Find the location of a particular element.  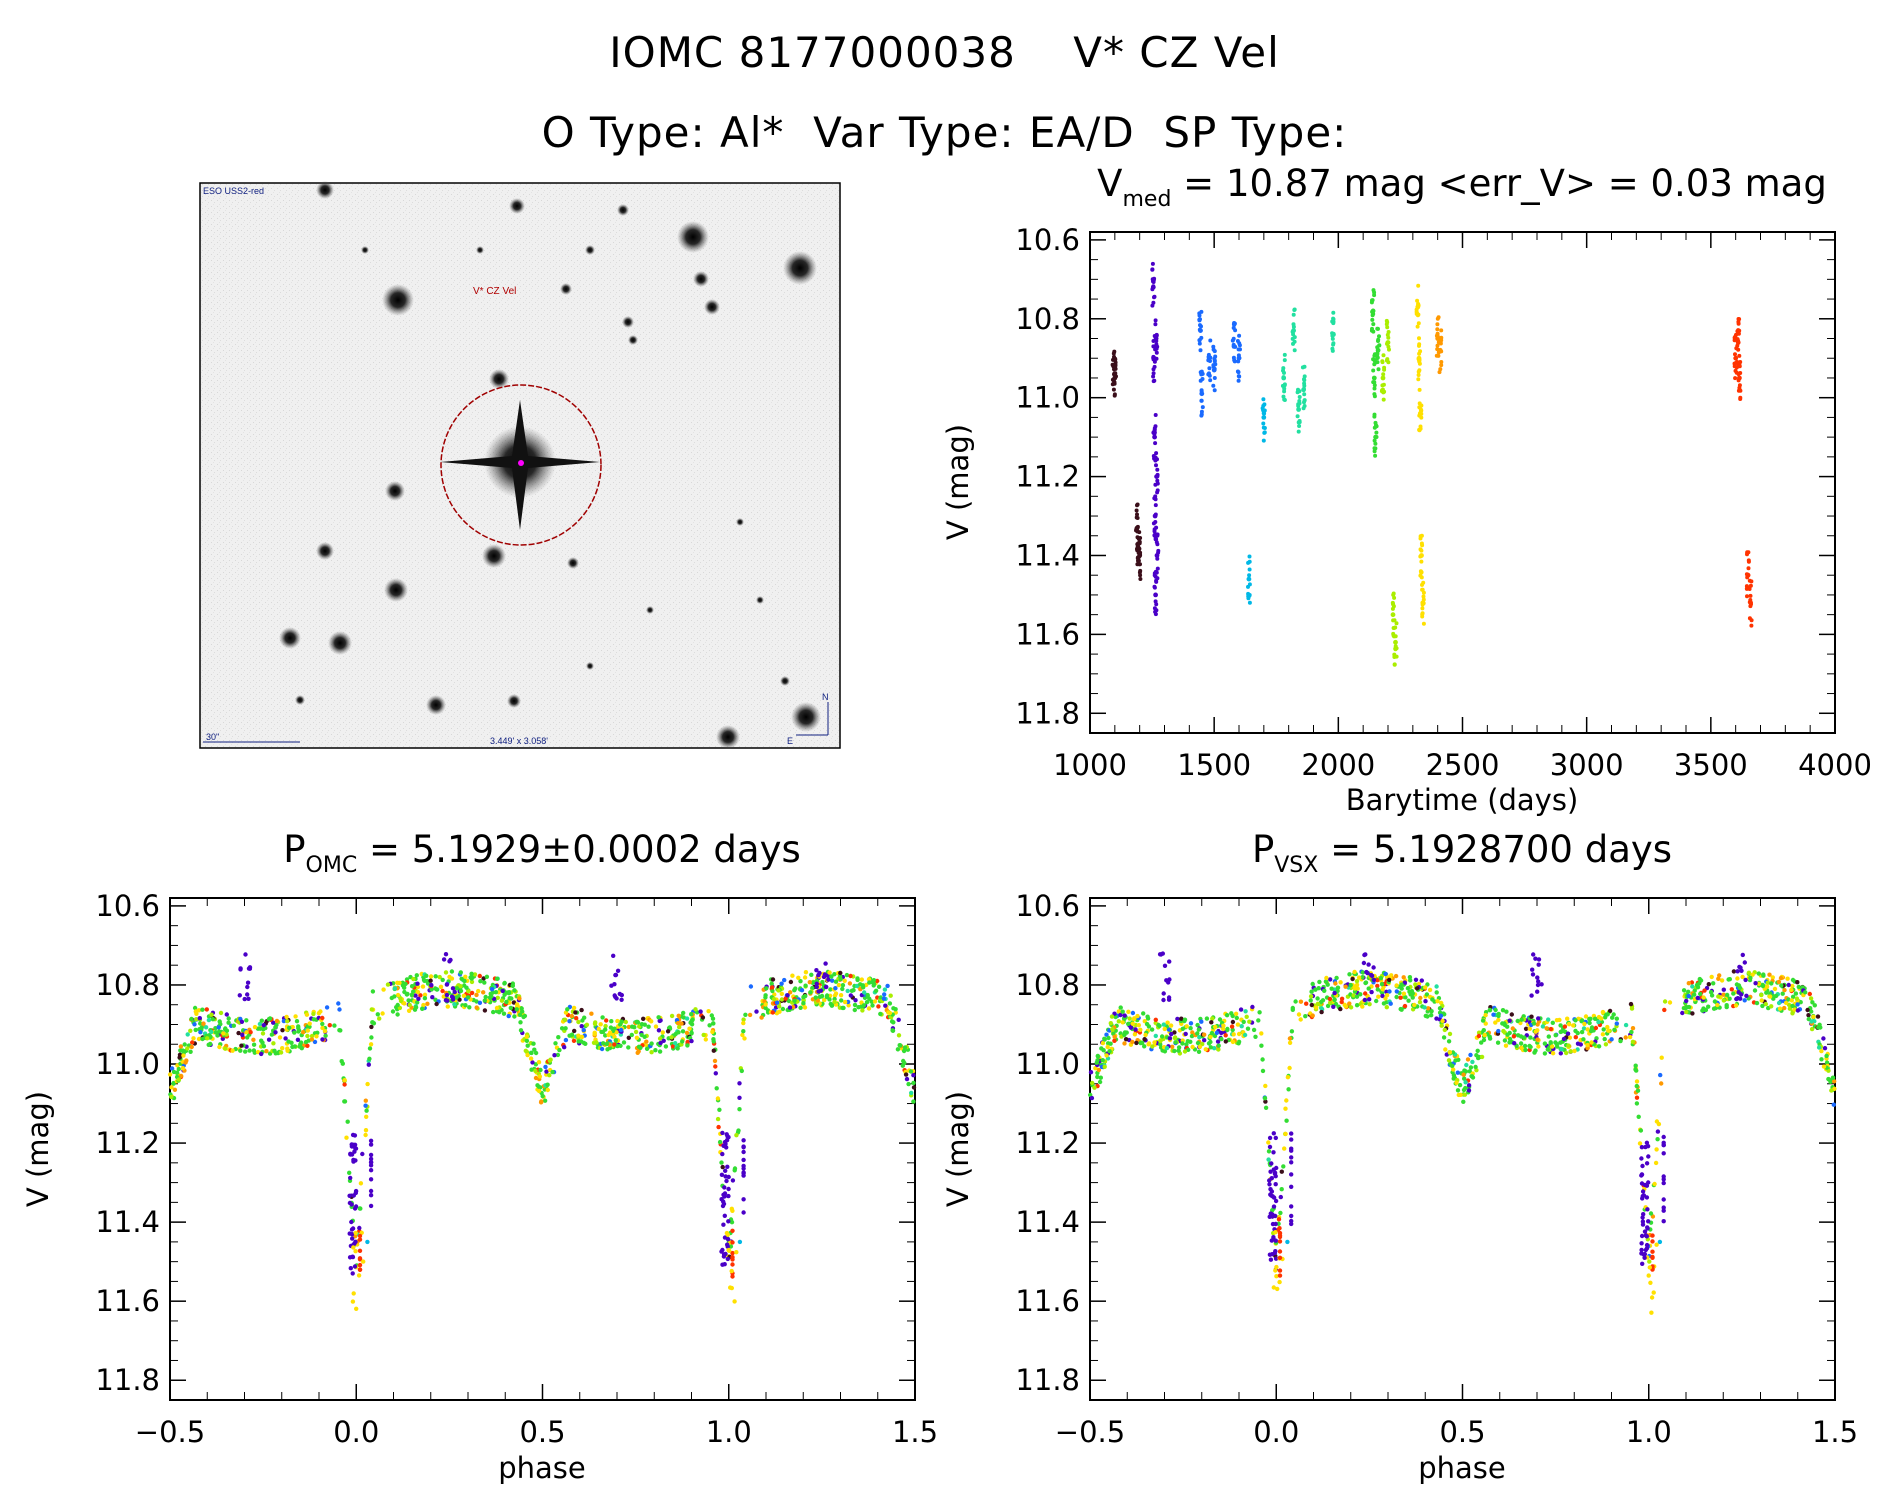

x-tick-label: 2500 is located at coordinates (1463, 765).